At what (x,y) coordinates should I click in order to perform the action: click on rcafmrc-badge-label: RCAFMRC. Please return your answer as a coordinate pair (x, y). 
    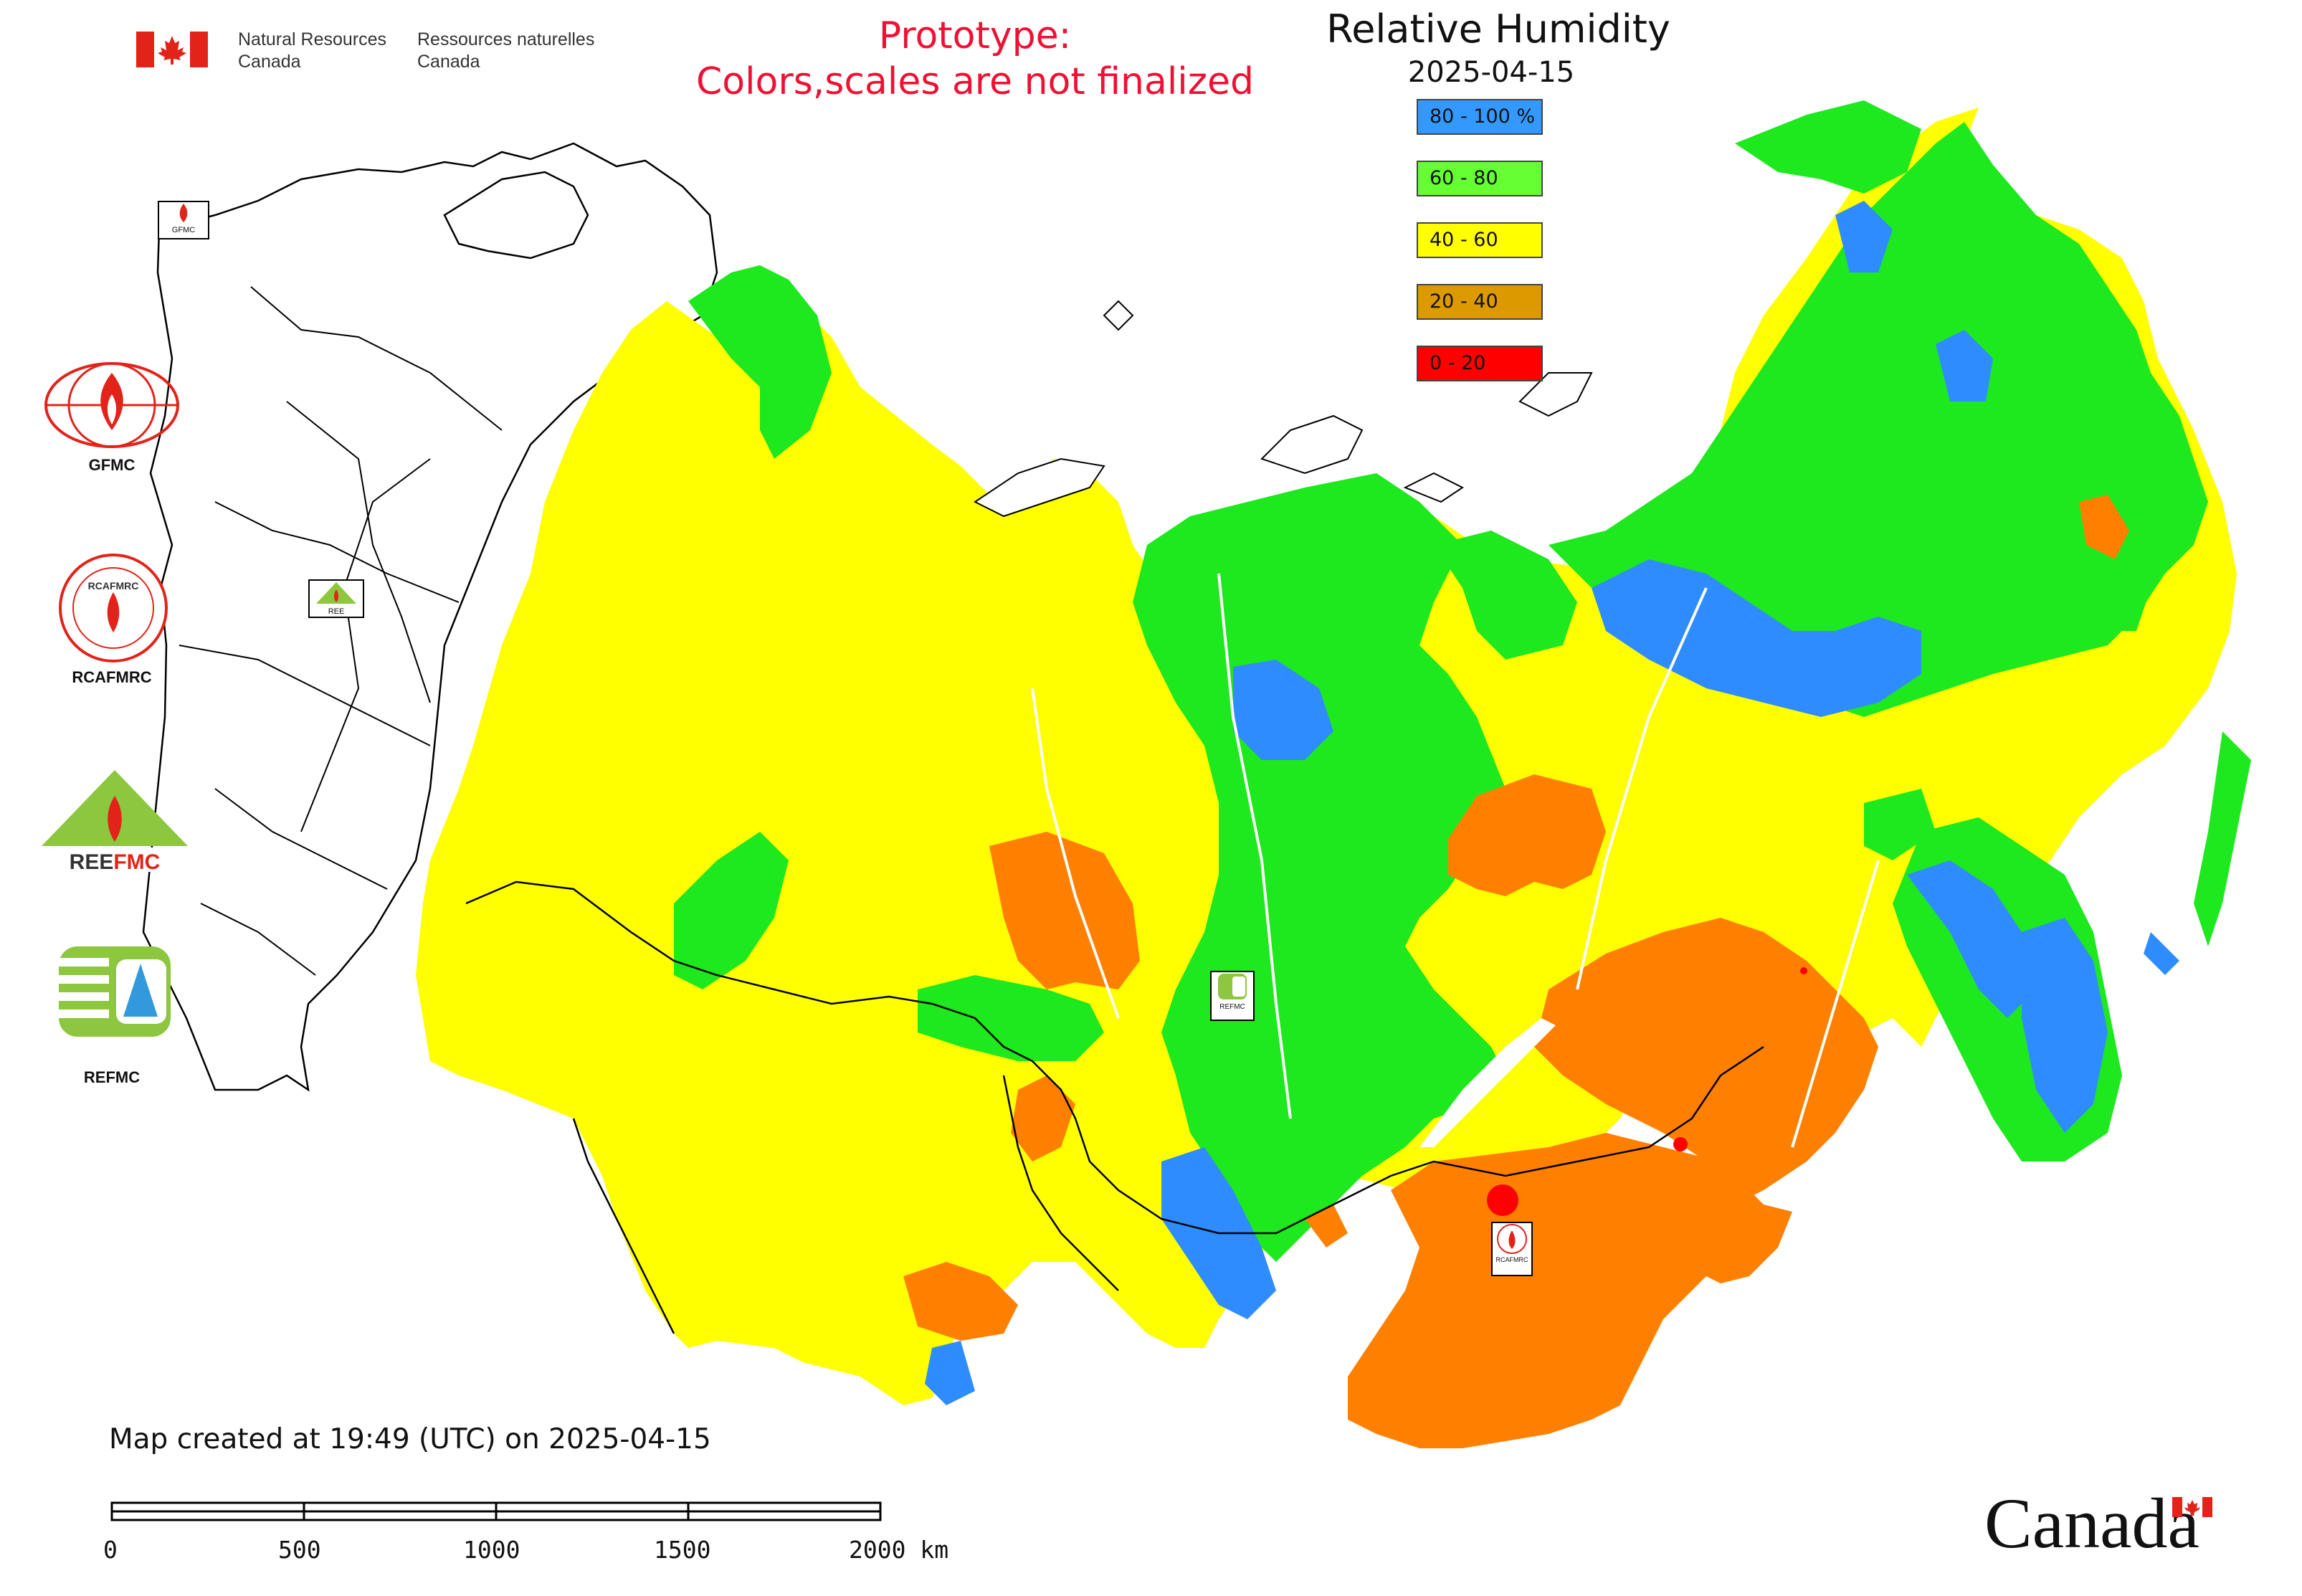
    Looking at the image, I should click on (1511, 1259).